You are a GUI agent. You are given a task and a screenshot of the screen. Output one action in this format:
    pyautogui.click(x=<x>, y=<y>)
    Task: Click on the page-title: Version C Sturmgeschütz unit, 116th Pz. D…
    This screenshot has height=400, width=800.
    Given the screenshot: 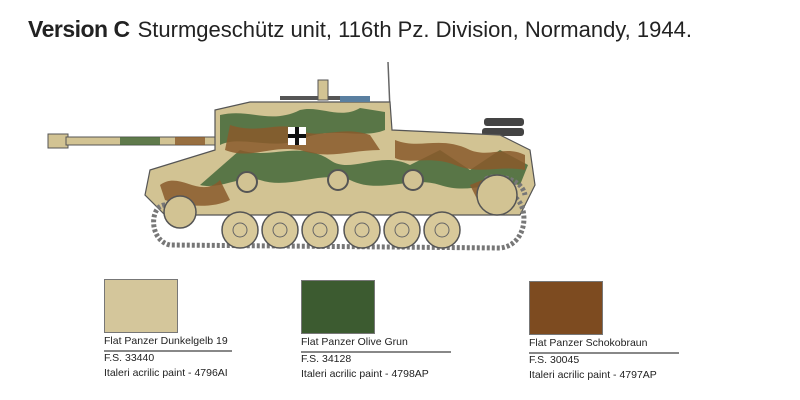 What is the action you would take?
    pyautogui.click(x=360, y=29)
    